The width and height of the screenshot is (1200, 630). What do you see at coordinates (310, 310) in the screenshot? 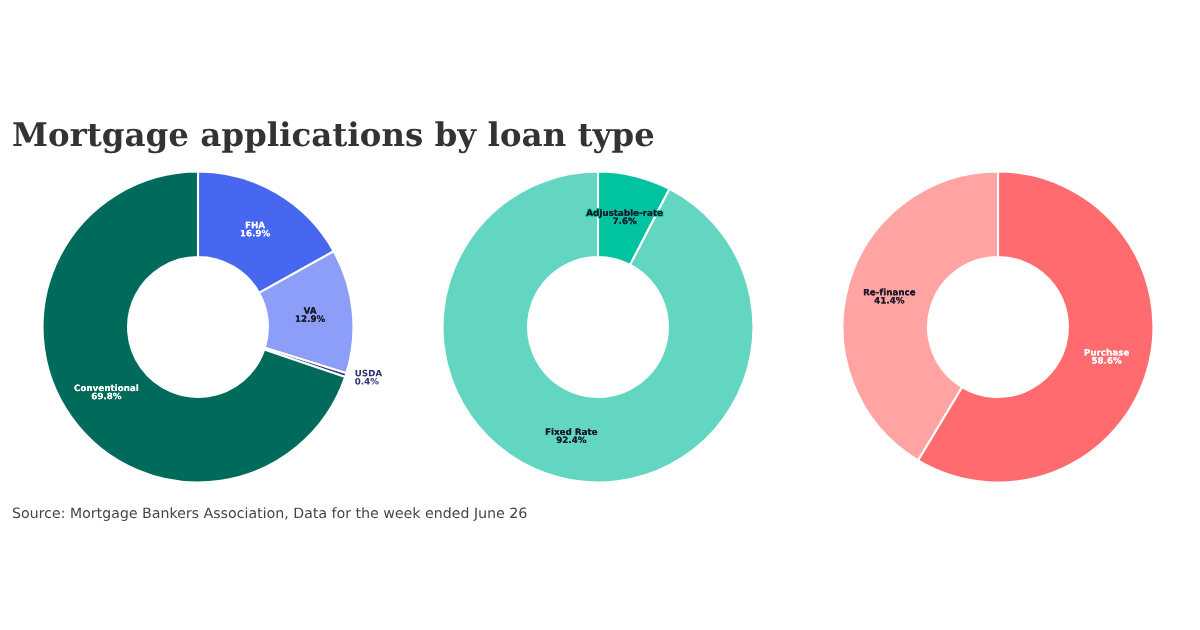
I see `slice-label: VA` at bounding box center [310, 310].